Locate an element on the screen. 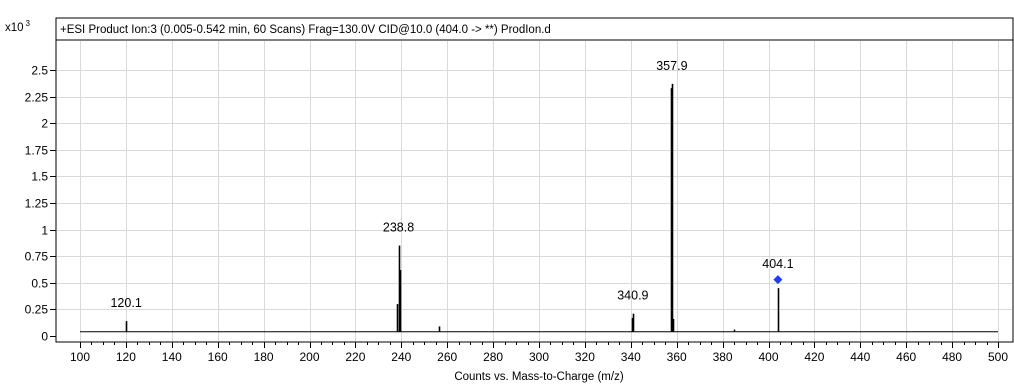 Image resolution: width=1014 pixels, height=385 pixels. x-tick-label: 120 is located at coordinates (126, 357).